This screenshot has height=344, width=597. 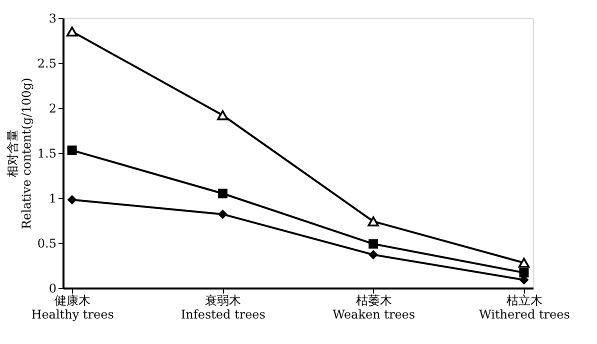 What do you see at coordinates (52, 289) in the screenshot?
I see `y-tick-label: 0` at bounding box center [52, 289].